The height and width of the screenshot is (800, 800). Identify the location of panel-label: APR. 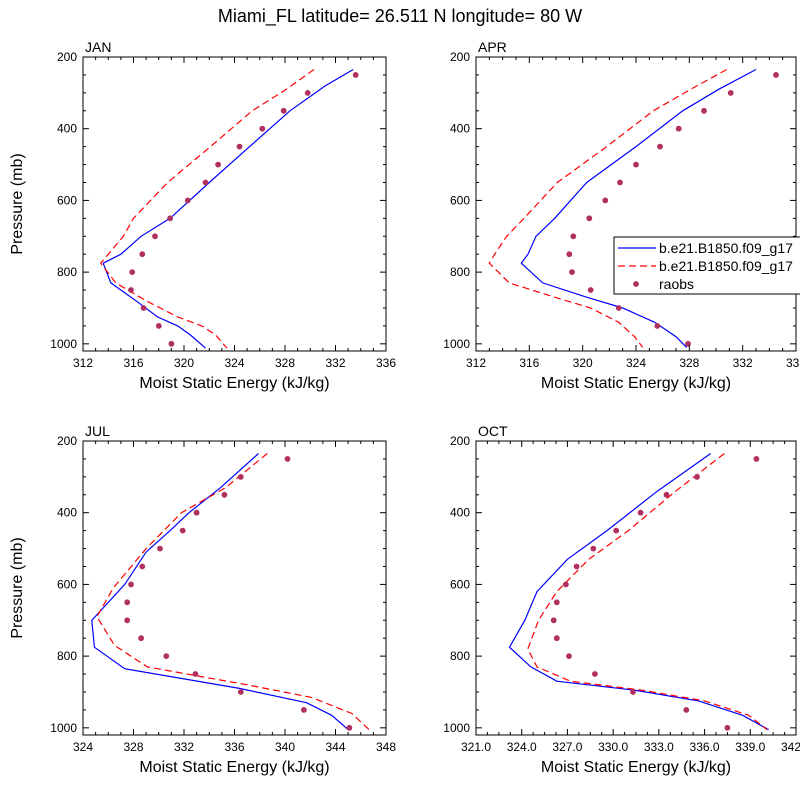
(492, 47).